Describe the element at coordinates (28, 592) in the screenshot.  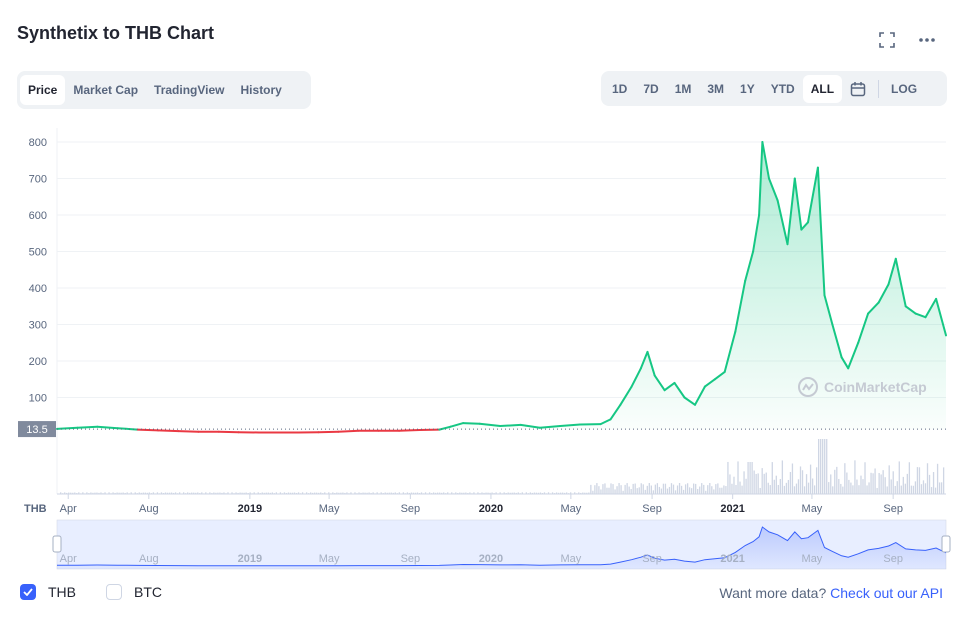
I see `thb-checkbox` at that location.